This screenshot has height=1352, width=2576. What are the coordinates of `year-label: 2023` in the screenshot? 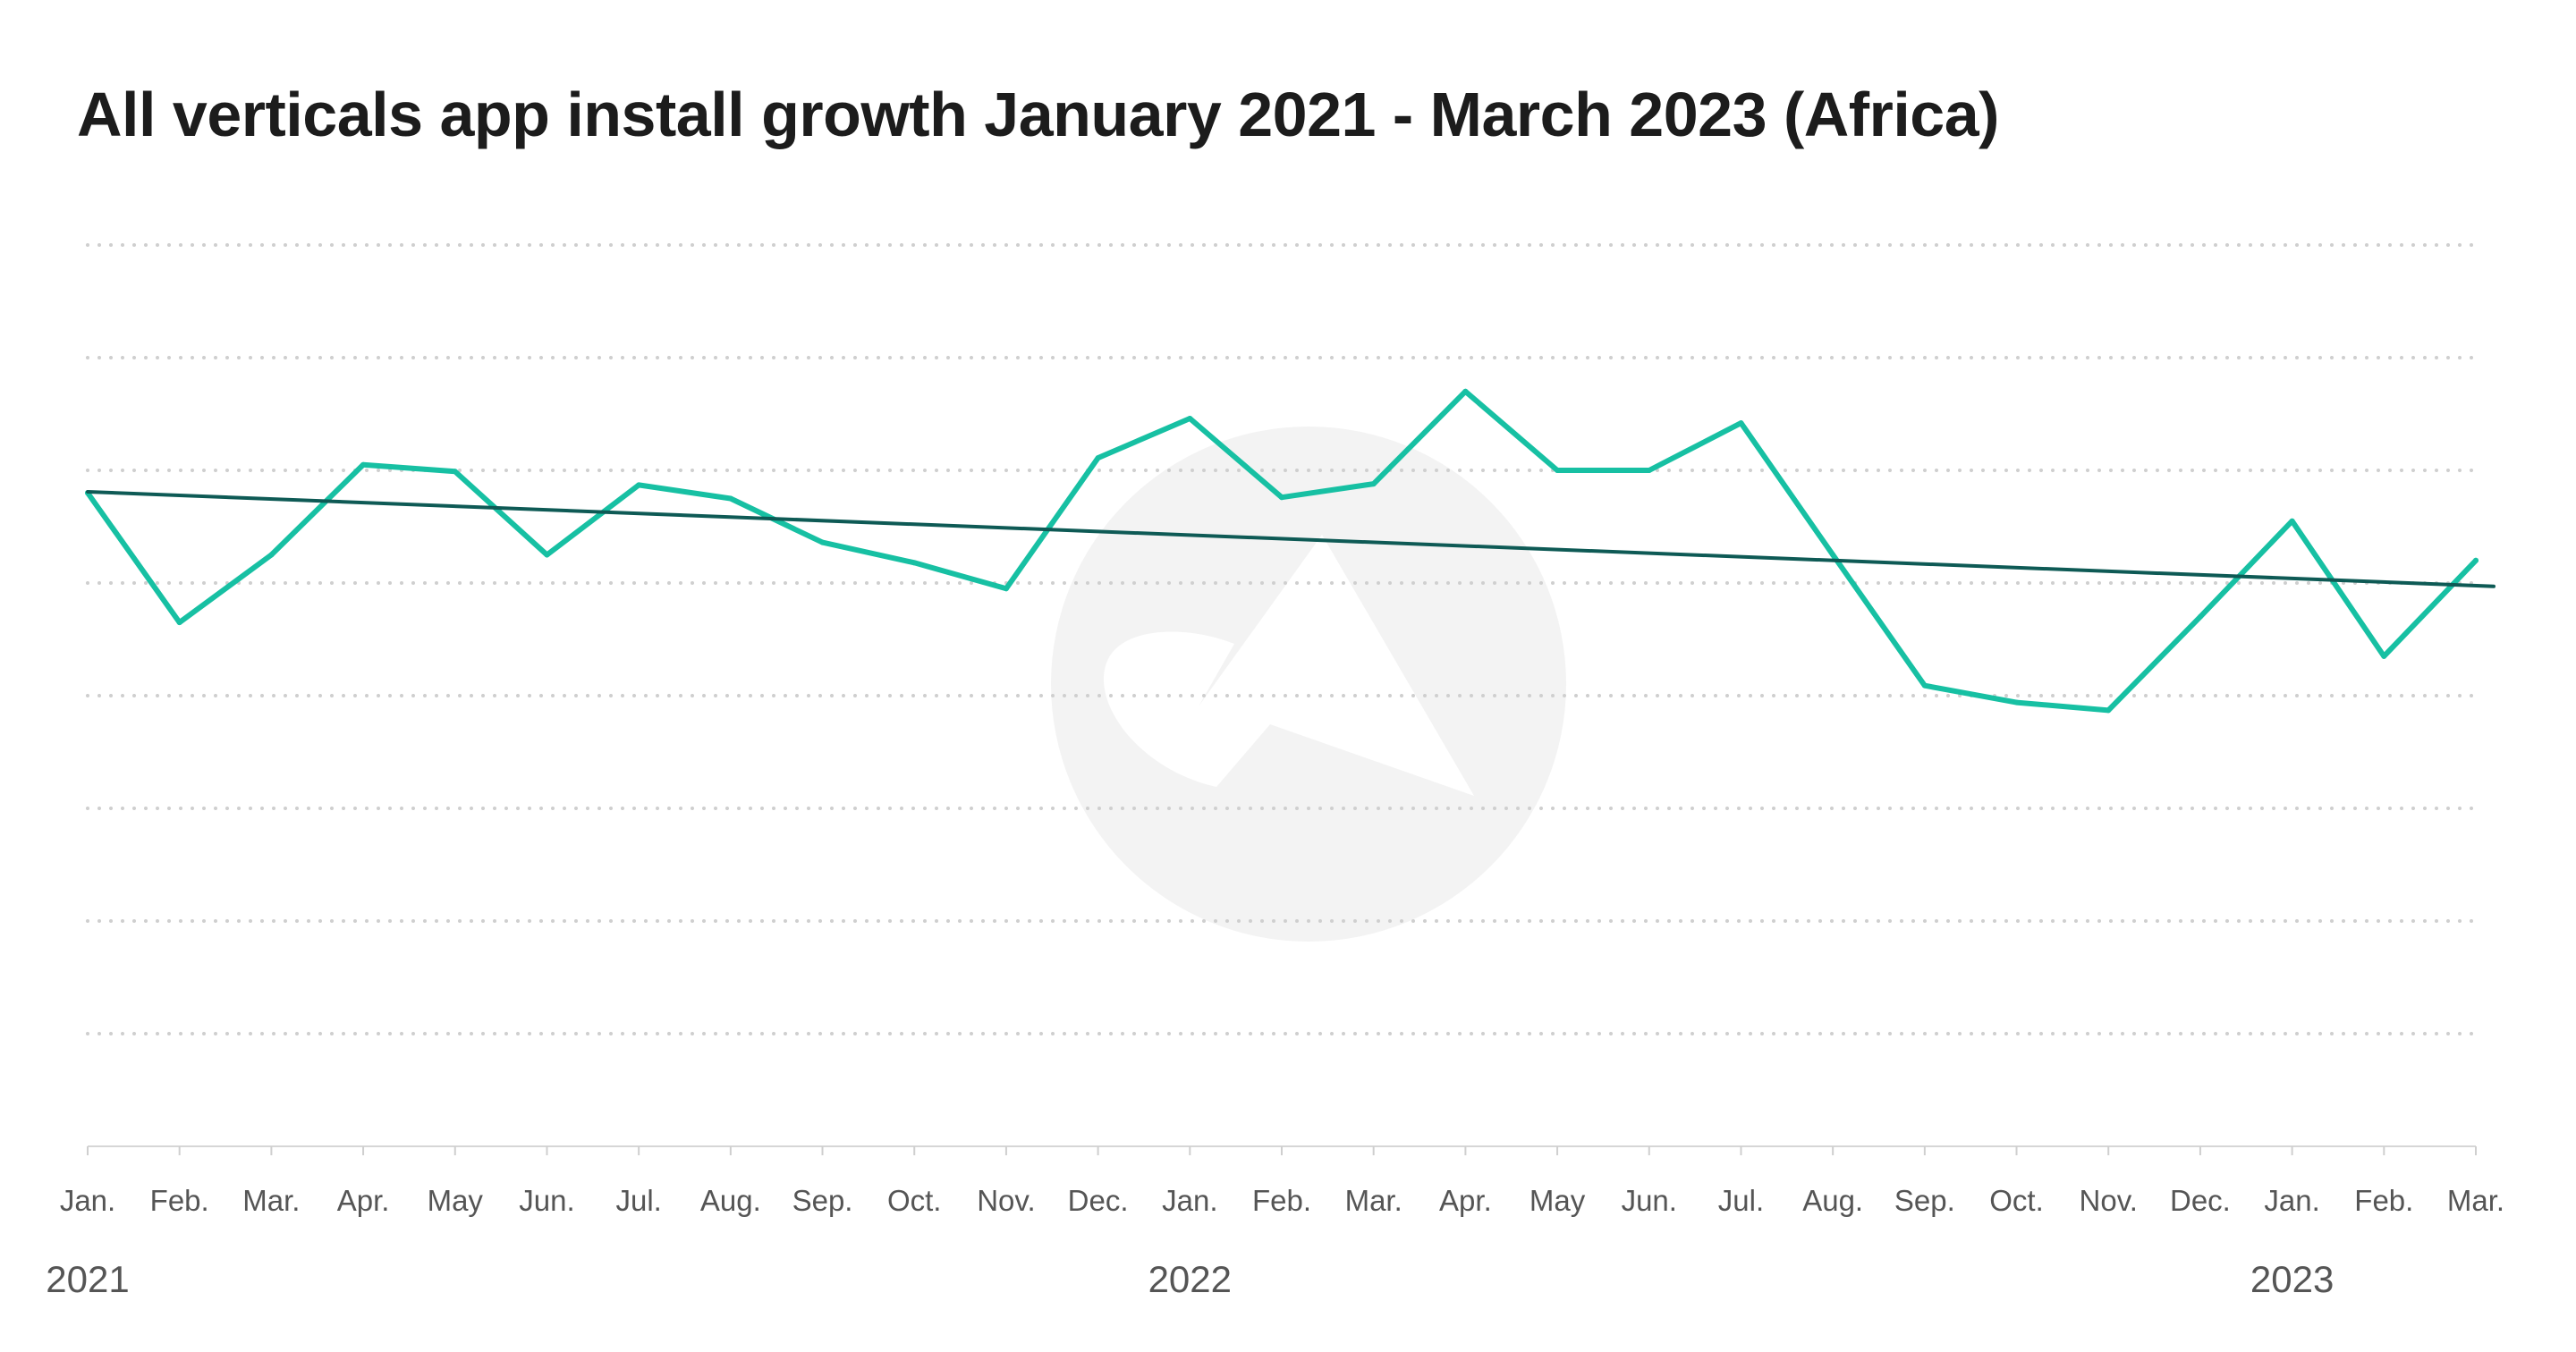 It's located at (2292, 1279).